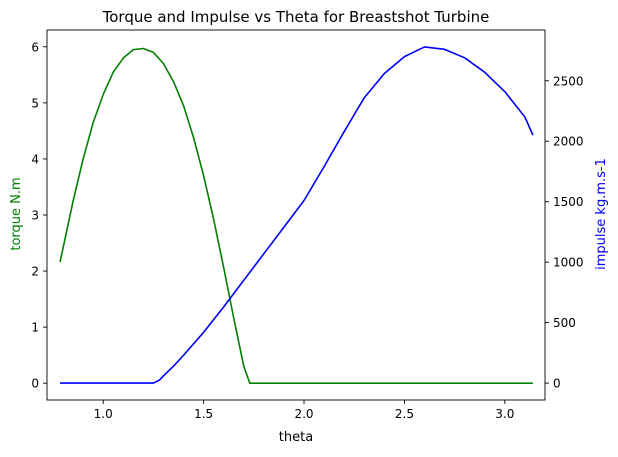  I want to click on left-y-tick-label: 5, so click(35, 103).